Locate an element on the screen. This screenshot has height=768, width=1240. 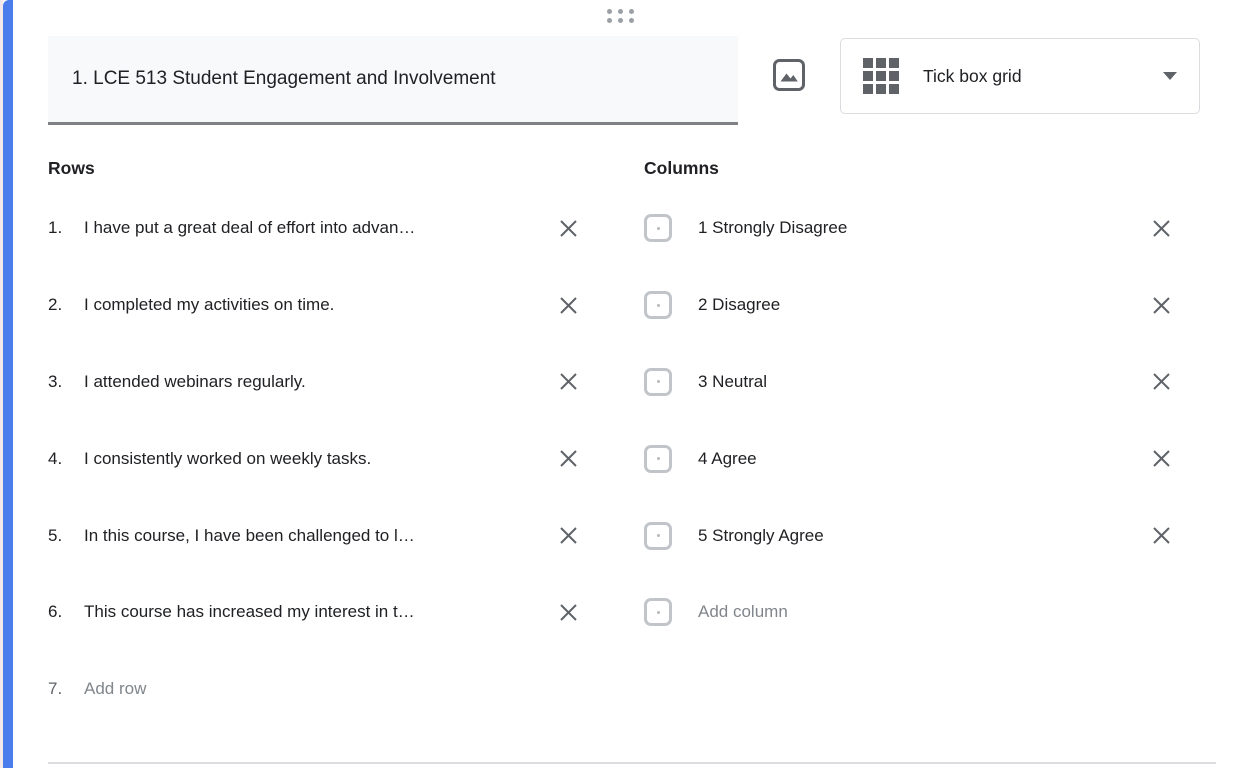
row-number: 4. is located at coordinates (55, 458).